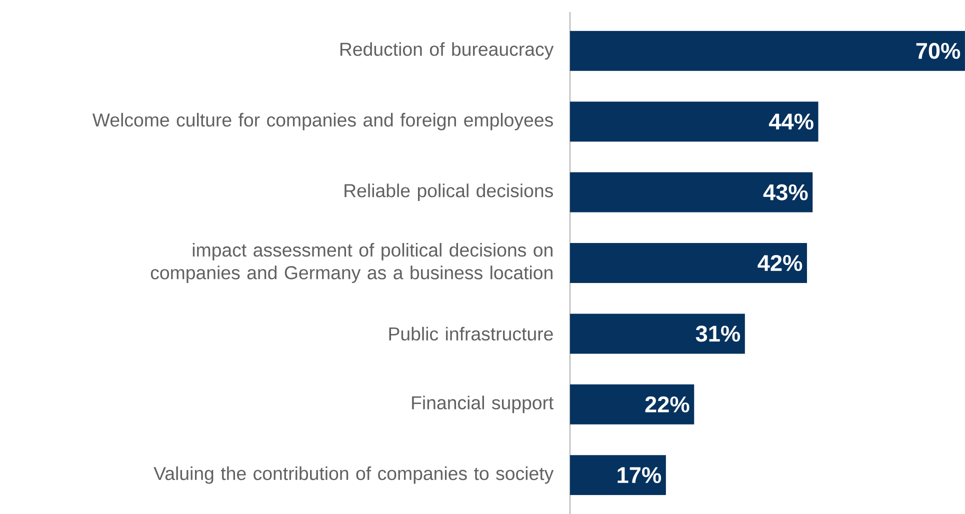 The image size is (965, 514). What do you see at coordinates (322, 121) in the screenshot?
I see `y-tick-label: Welcome culture for companies and foreign employees` at bounding box center [322, 121].